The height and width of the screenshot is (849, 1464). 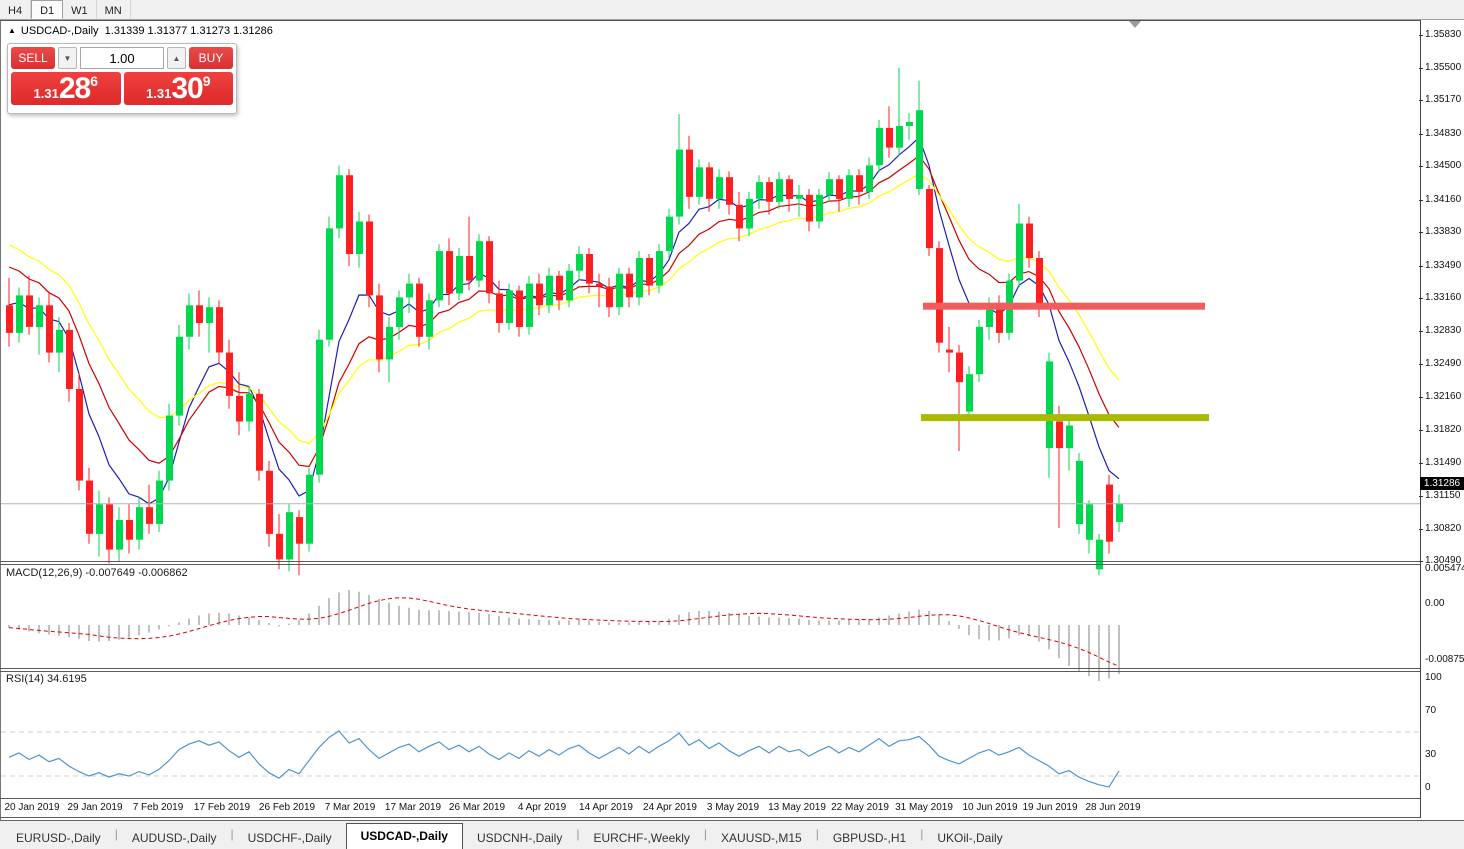 What do you see at coordinates (970, 838) in the screenshot?
I see `chart-tab-UKOil-Daily: UKOil-,Daily` at bounding box center [970, 838].